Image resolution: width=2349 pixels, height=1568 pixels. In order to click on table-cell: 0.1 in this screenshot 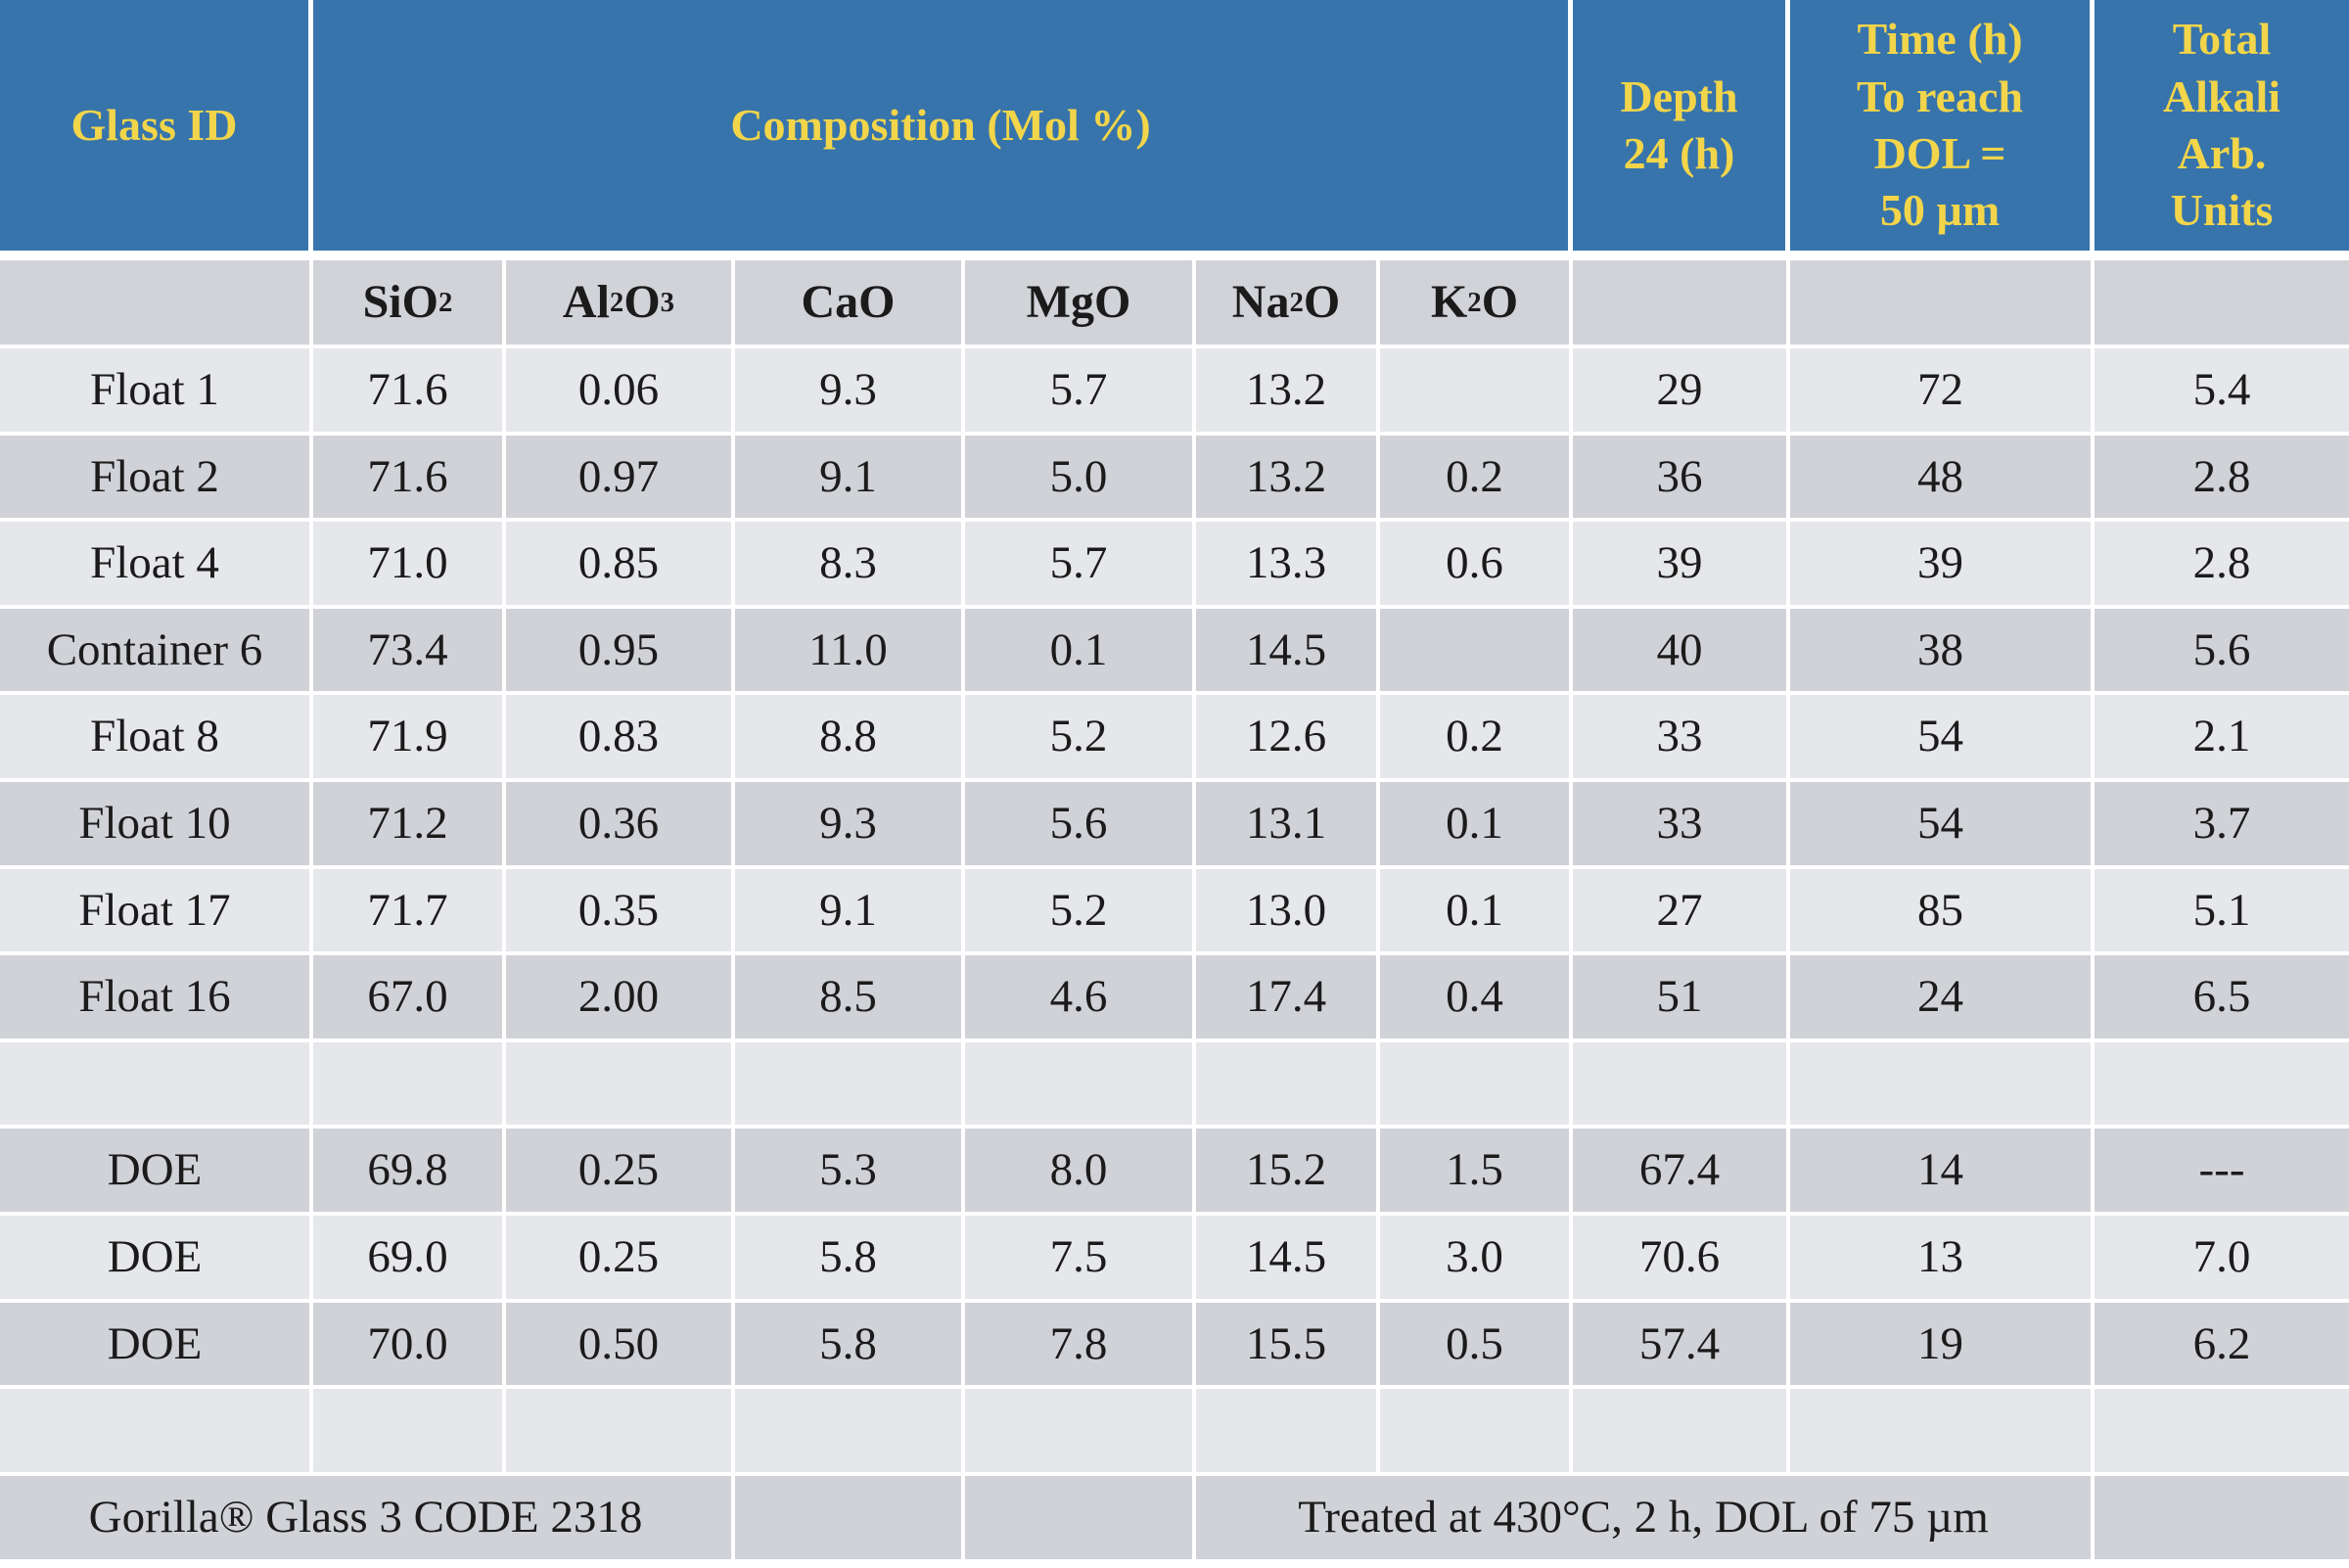, I will do `click(1476, 912)`.